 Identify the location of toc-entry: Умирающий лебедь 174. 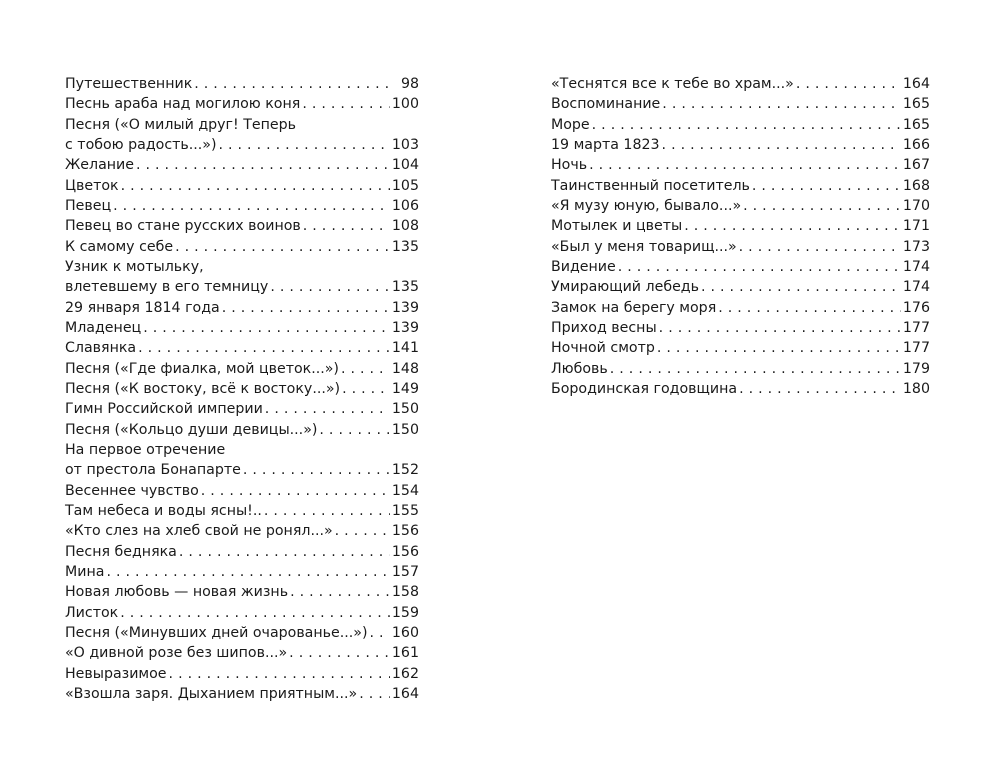
(740, 287).